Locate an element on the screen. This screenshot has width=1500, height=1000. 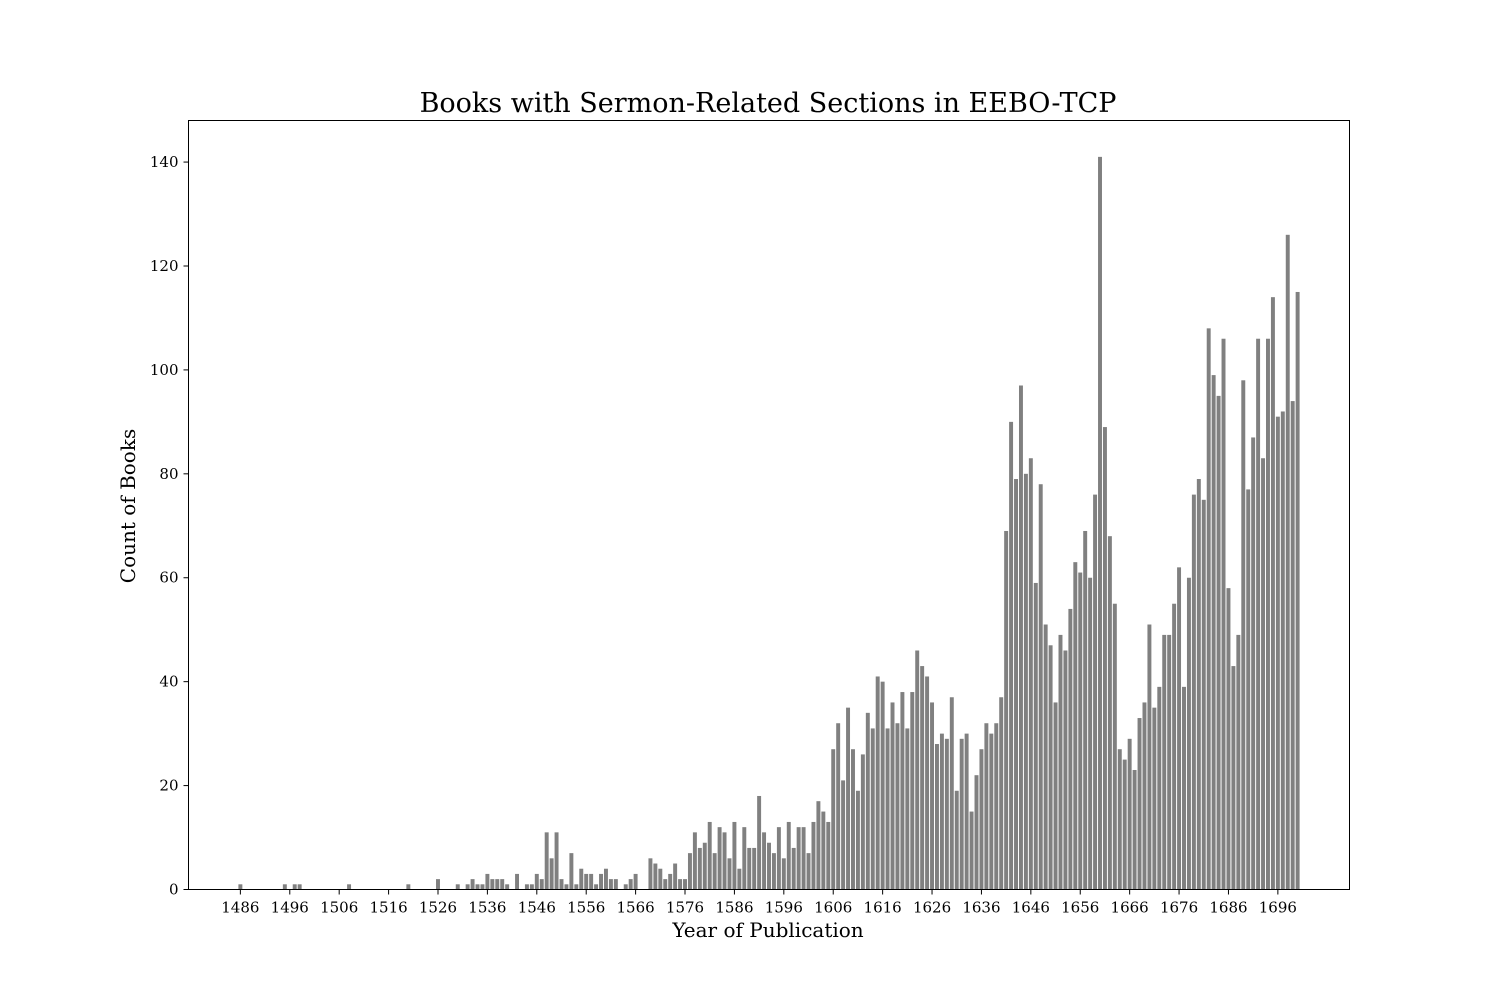
y-axis-label: Count of Books is located at coordinates (128, 506).